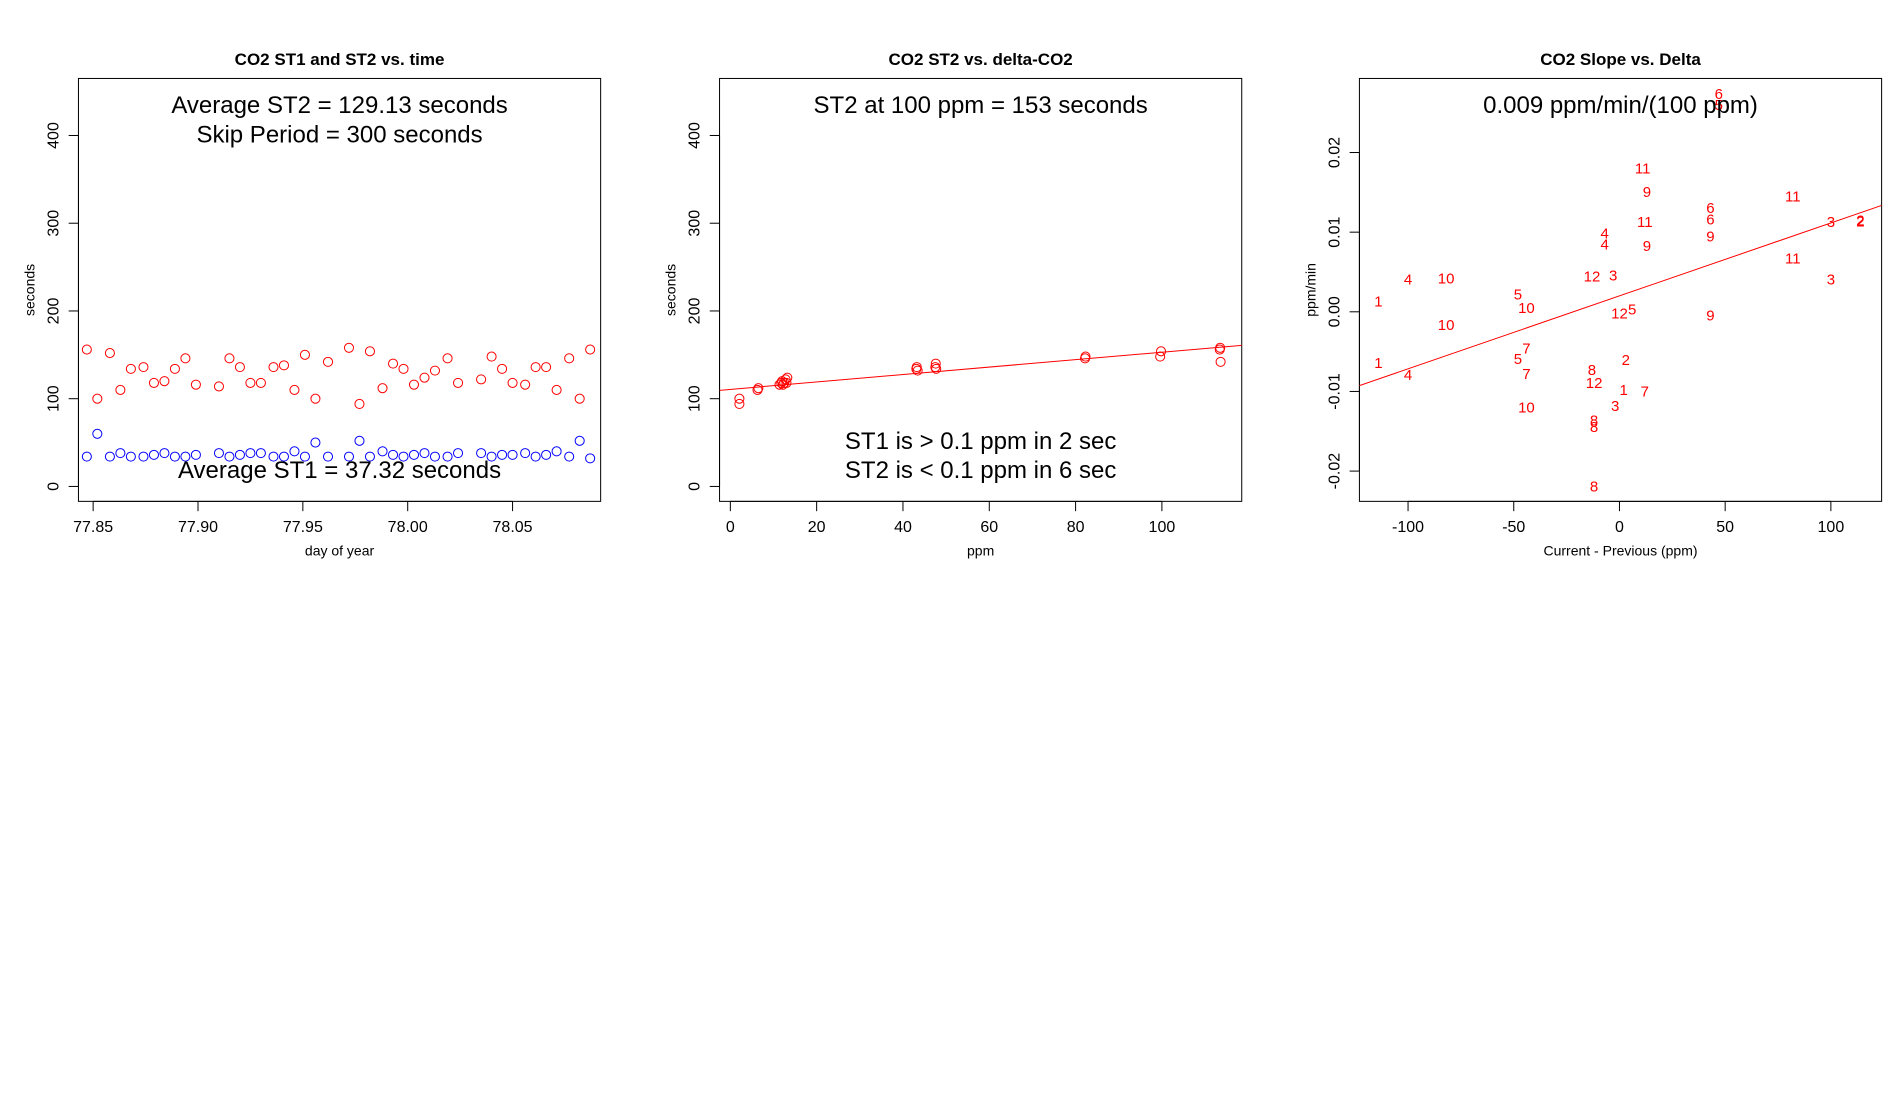  I want to click on regression-line, so click(1620, 295).